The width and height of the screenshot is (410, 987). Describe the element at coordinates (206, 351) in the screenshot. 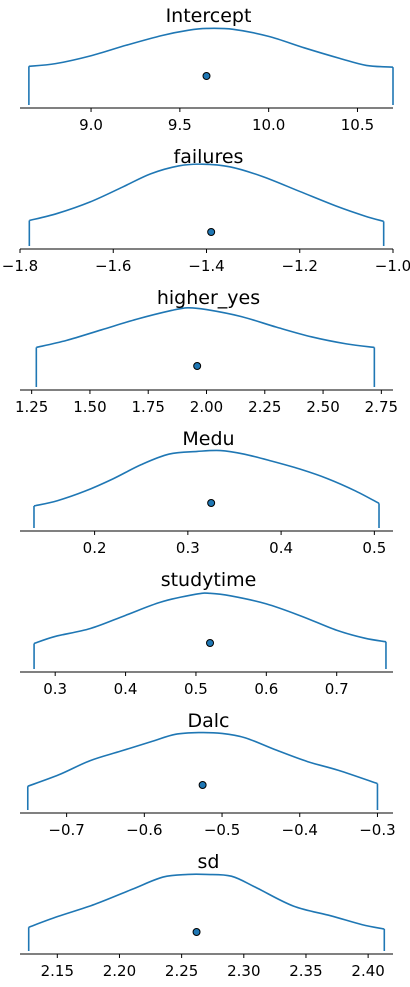

I see `panel-3: higher_yes 1.25 1.50 1.75 2.00 2.25 2.50 2.75` at that location.